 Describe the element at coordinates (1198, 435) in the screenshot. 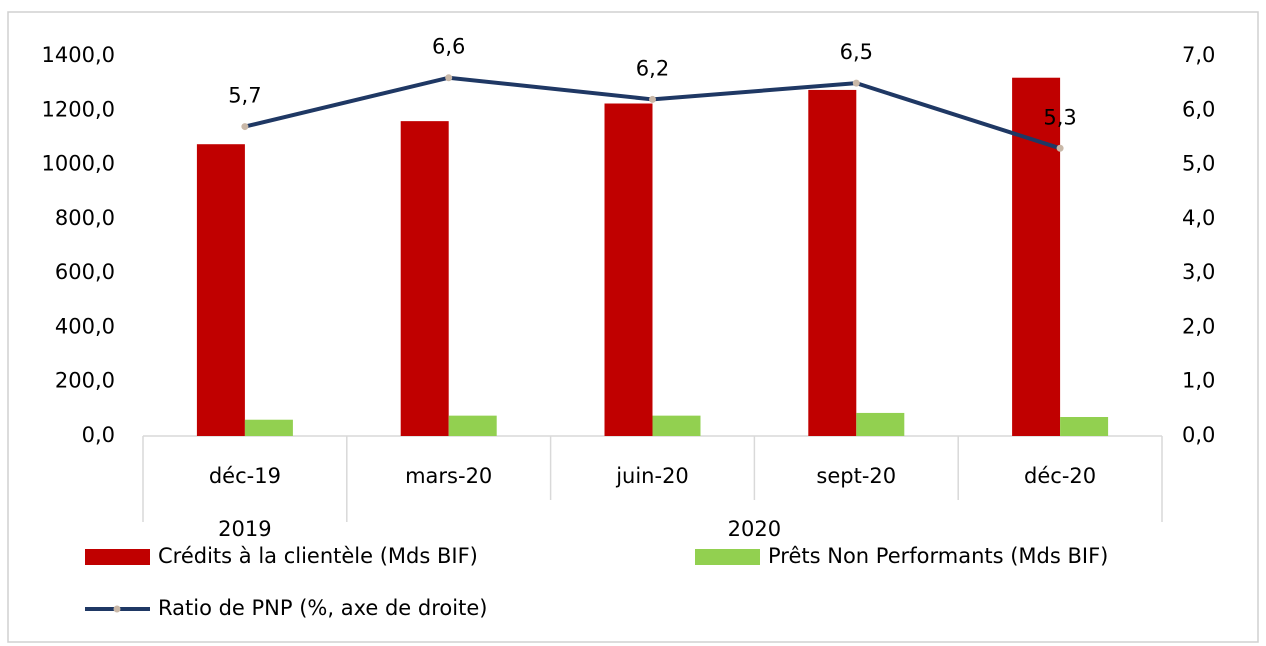

I see `y2-tick-label: 0,0` at that location.